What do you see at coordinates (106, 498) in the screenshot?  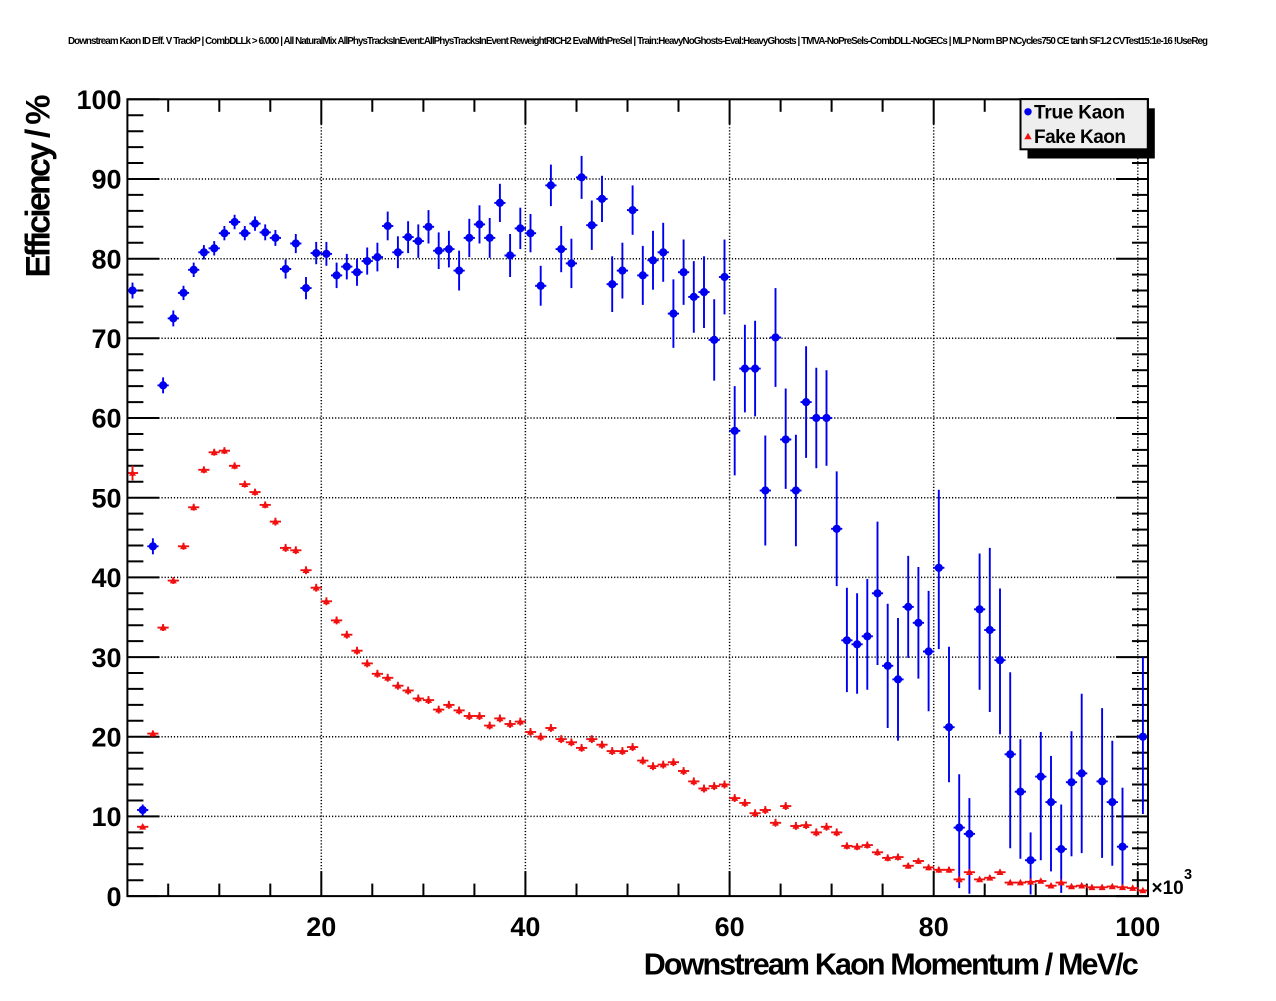 I see `svg-text: 50` at bounding box center [106, 498].